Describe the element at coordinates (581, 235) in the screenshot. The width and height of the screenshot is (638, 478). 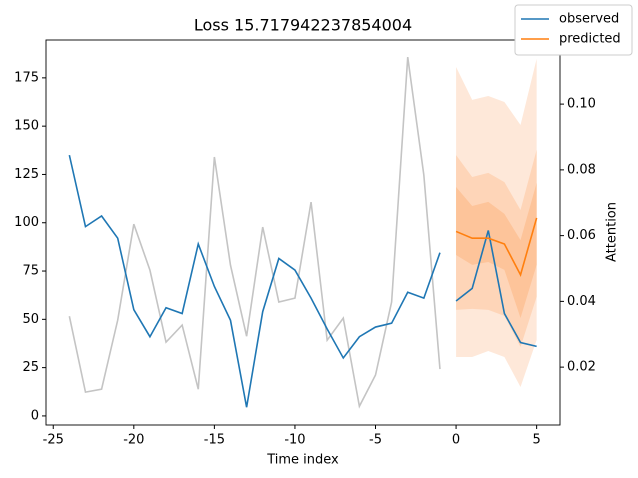
I see `y2-tick-label: 0.06` at that location.